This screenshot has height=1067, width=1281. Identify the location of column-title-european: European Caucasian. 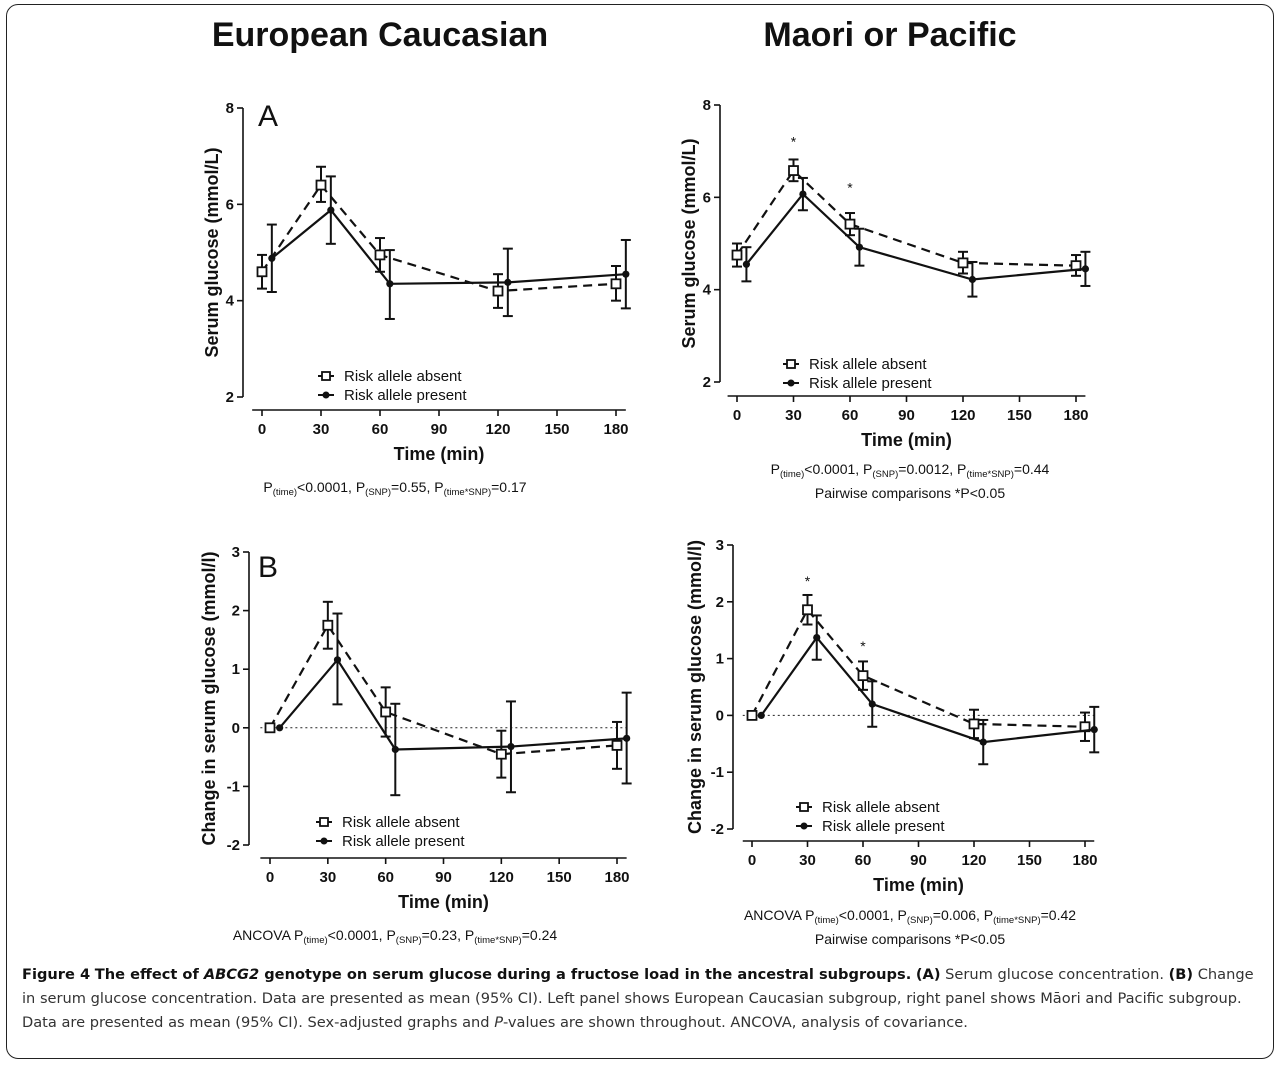
(380, 35).